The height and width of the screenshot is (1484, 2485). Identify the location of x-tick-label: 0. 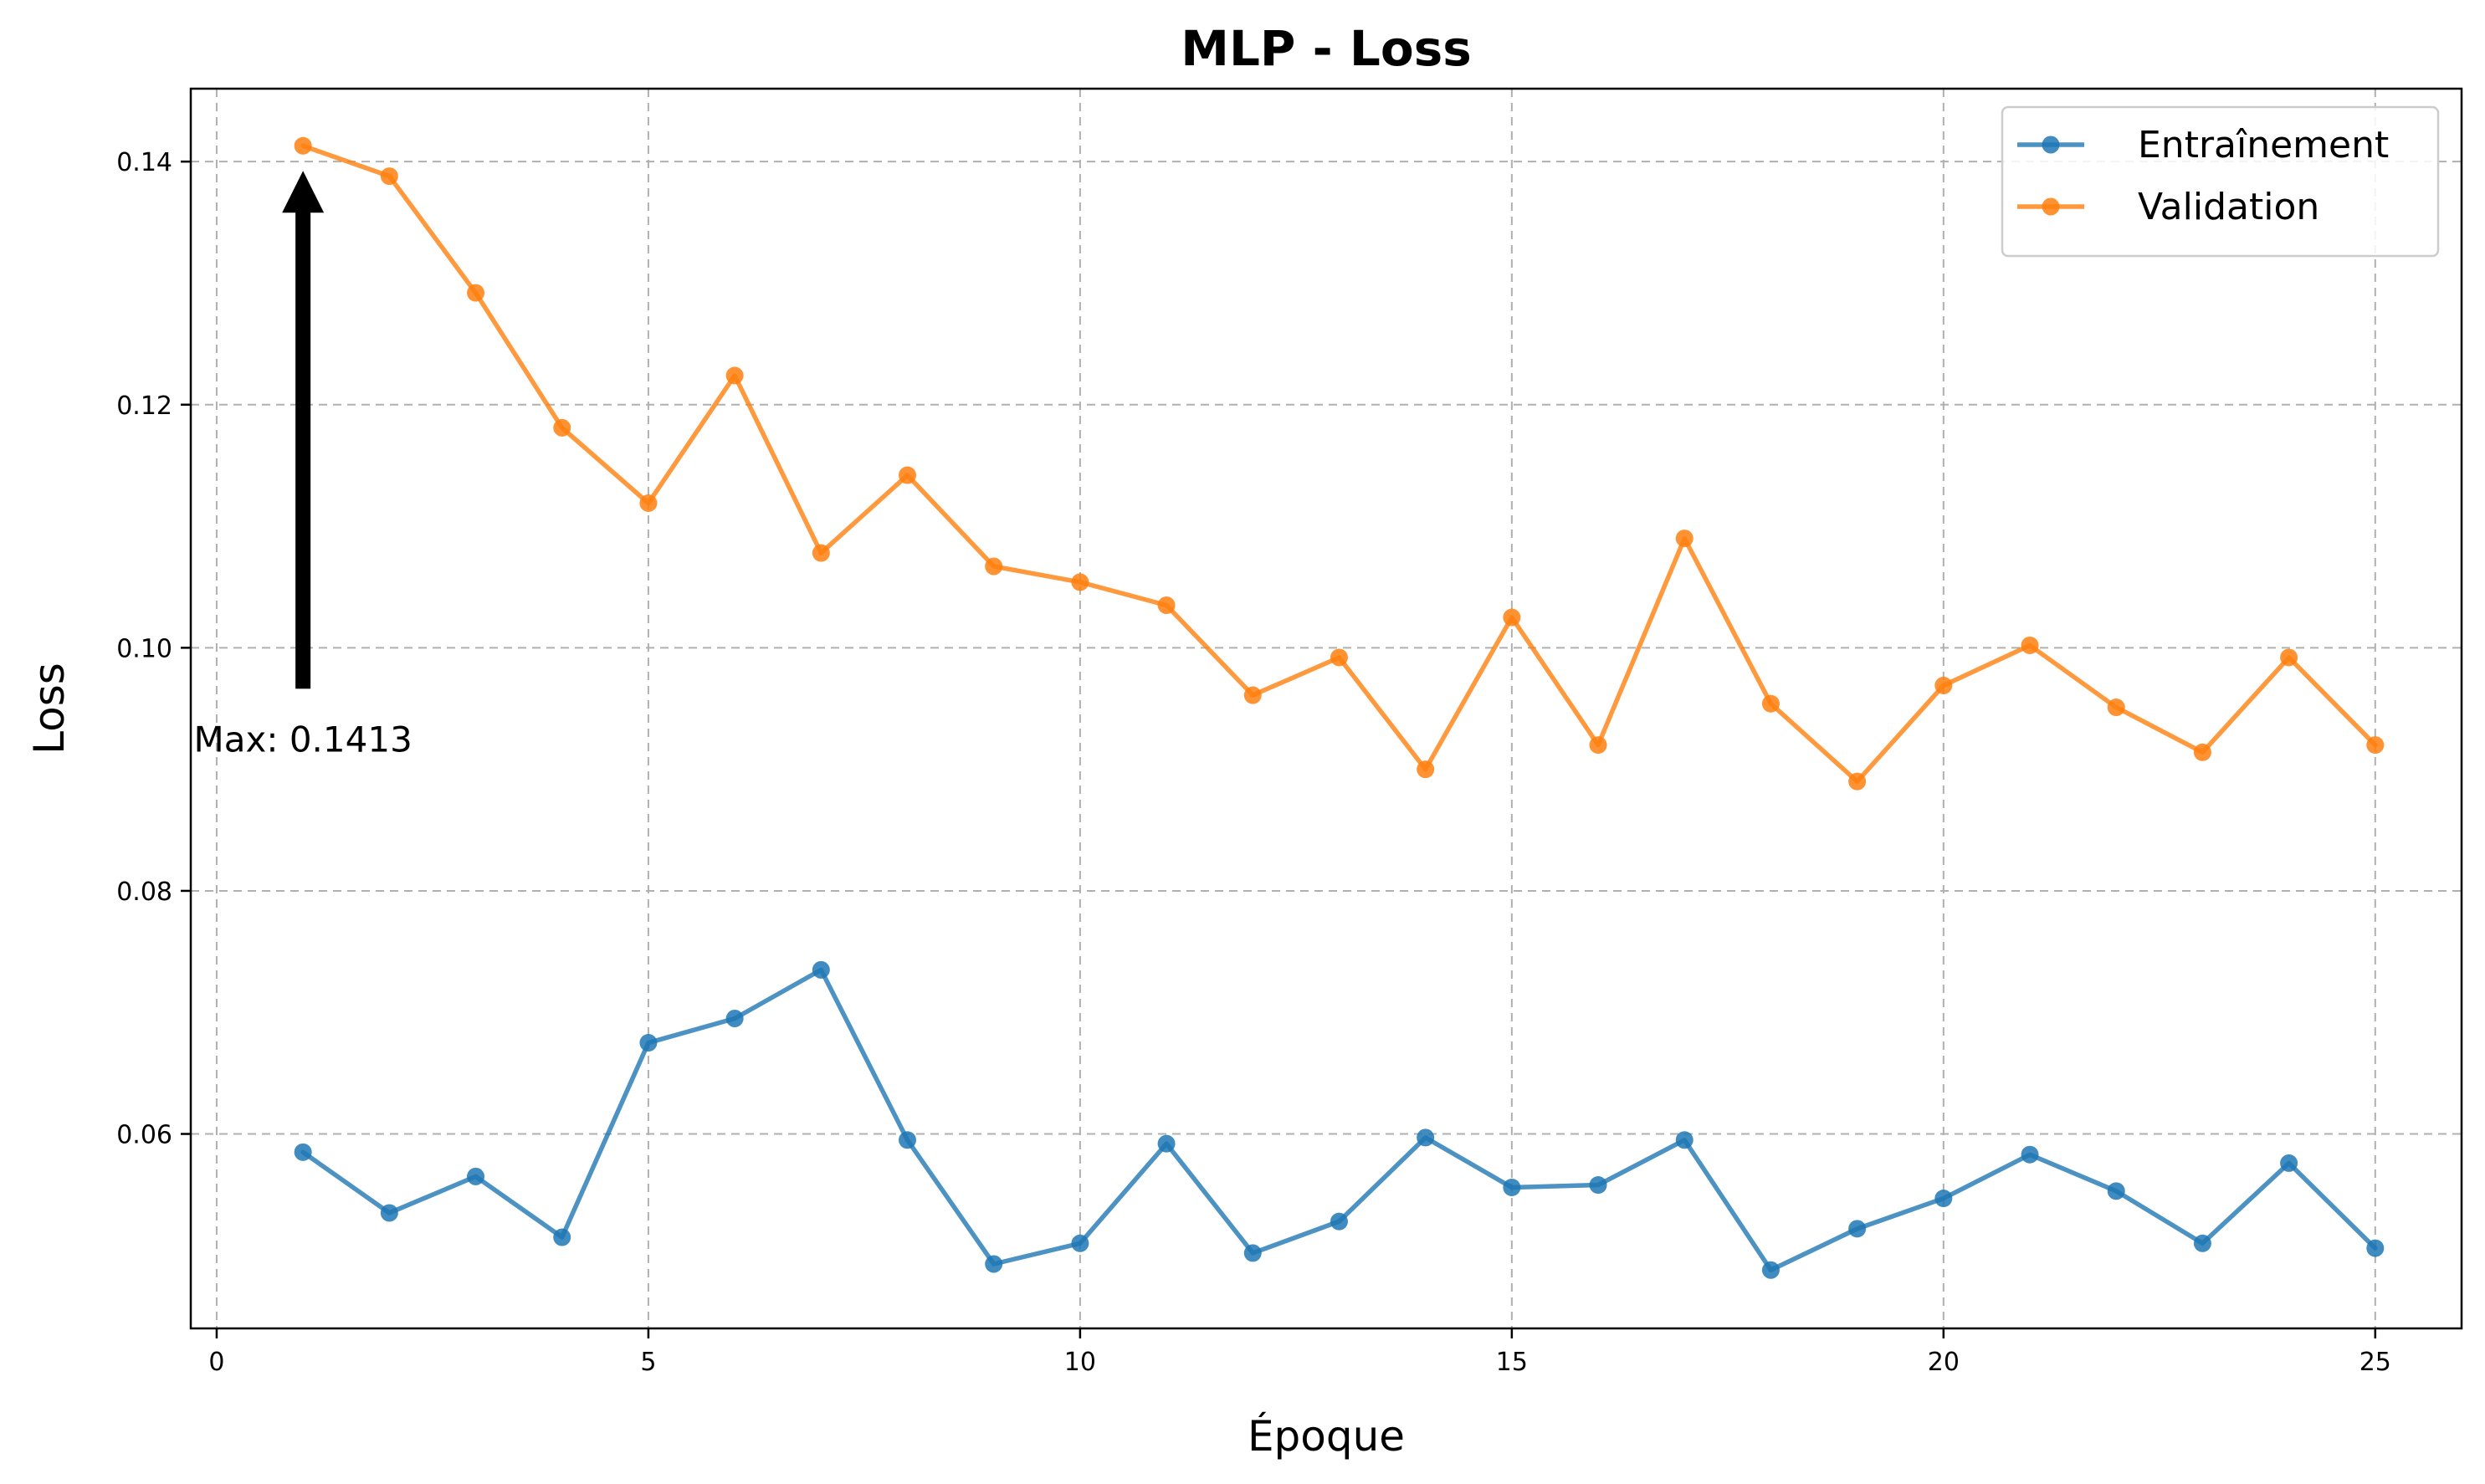
(216, 1362).